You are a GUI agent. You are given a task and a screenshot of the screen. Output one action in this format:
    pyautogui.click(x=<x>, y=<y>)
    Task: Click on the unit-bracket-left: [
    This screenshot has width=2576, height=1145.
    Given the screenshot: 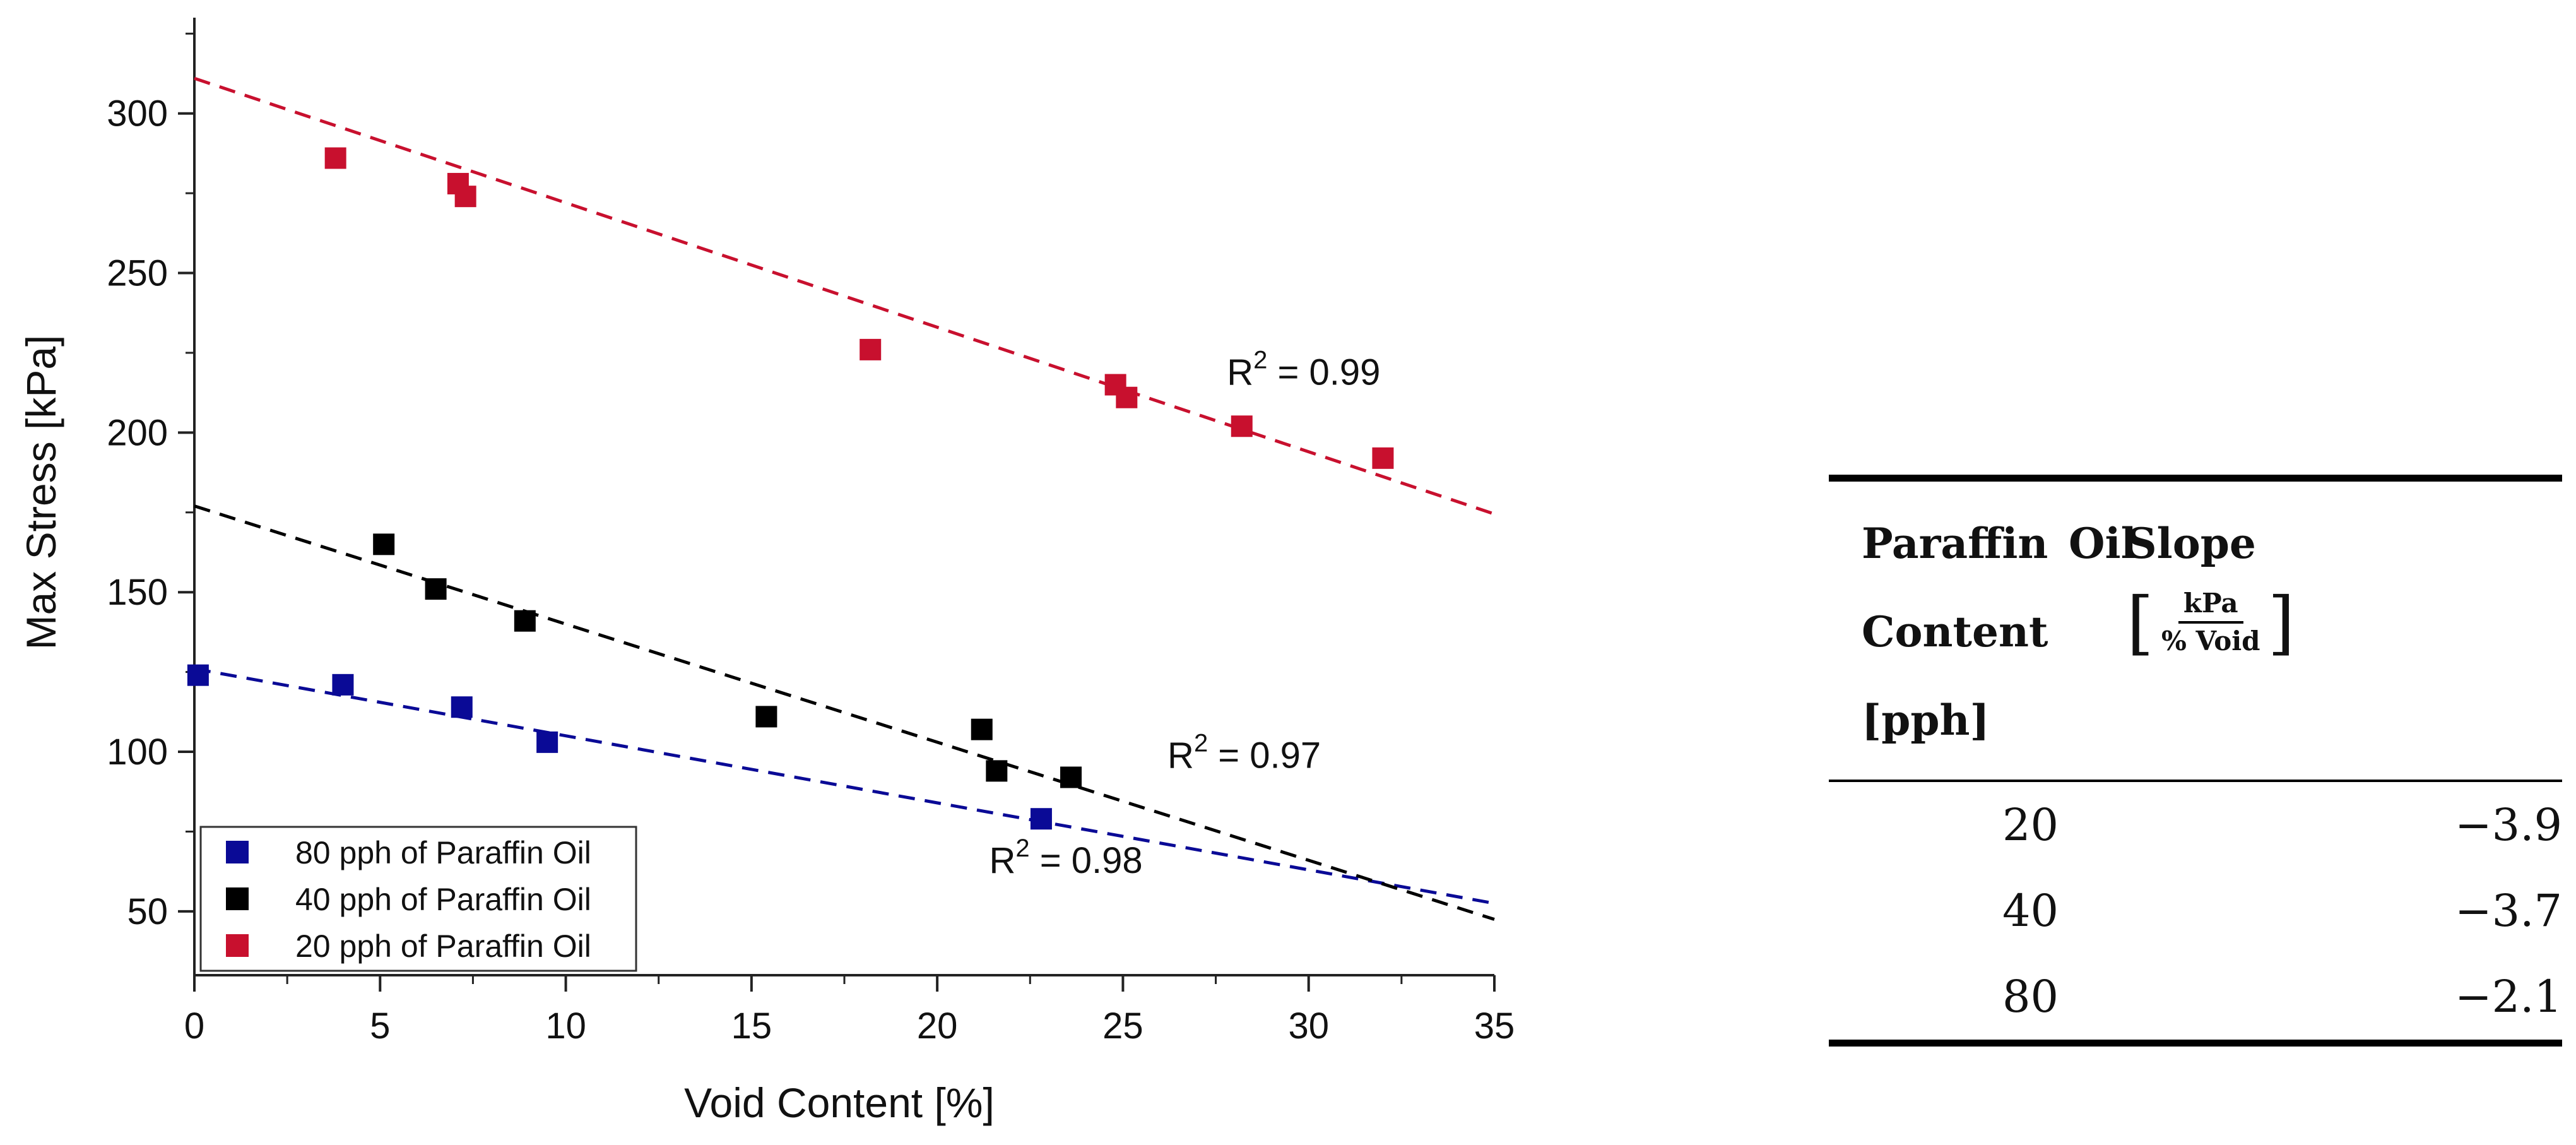 What is the action you would take?
    pyautogui.click(x=2140, y=622)
    